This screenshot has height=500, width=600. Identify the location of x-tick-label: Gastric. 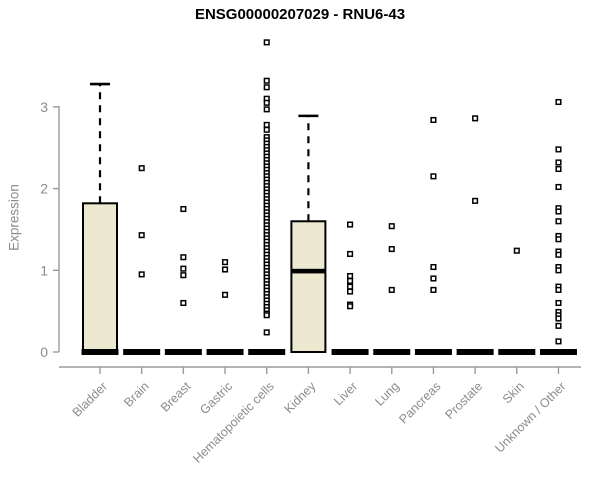
(216, 398).